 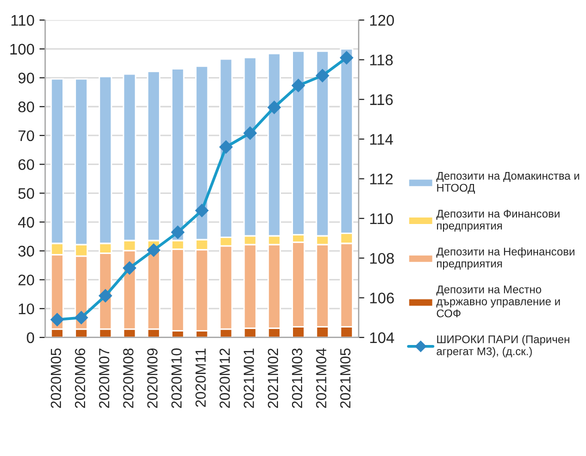 What do you see at coordinates (30, 338) in the screenshot?
I see `y-tick-label: 0` at bounding box center [30, 338].